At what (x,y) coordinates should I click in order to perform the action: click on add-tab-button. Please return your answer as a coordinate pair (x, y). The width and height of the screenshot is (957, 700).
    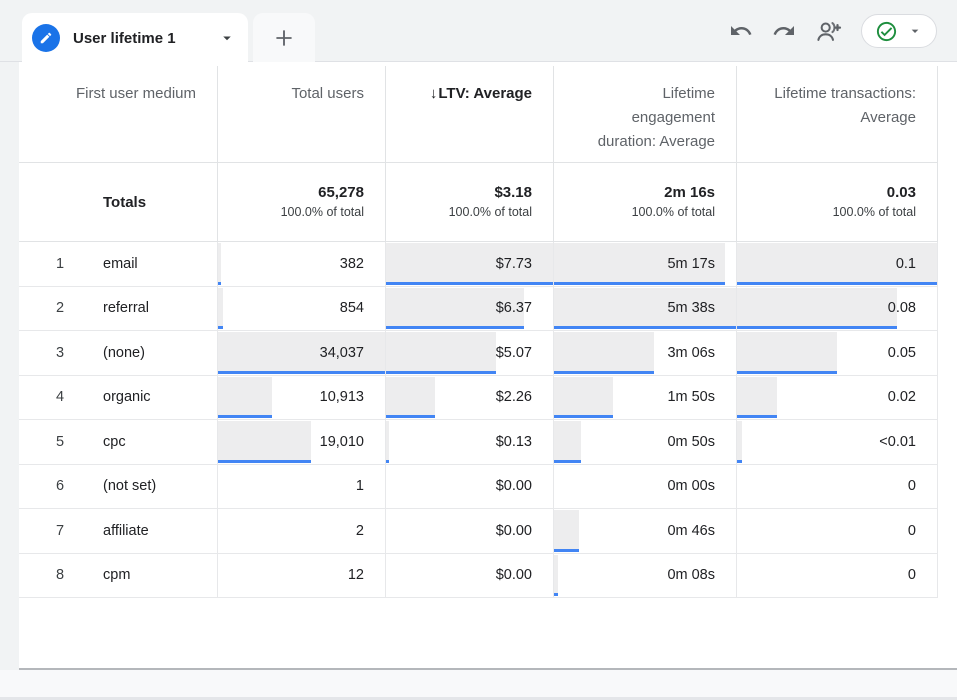
    Looking at the image, I should click on (284, 37).